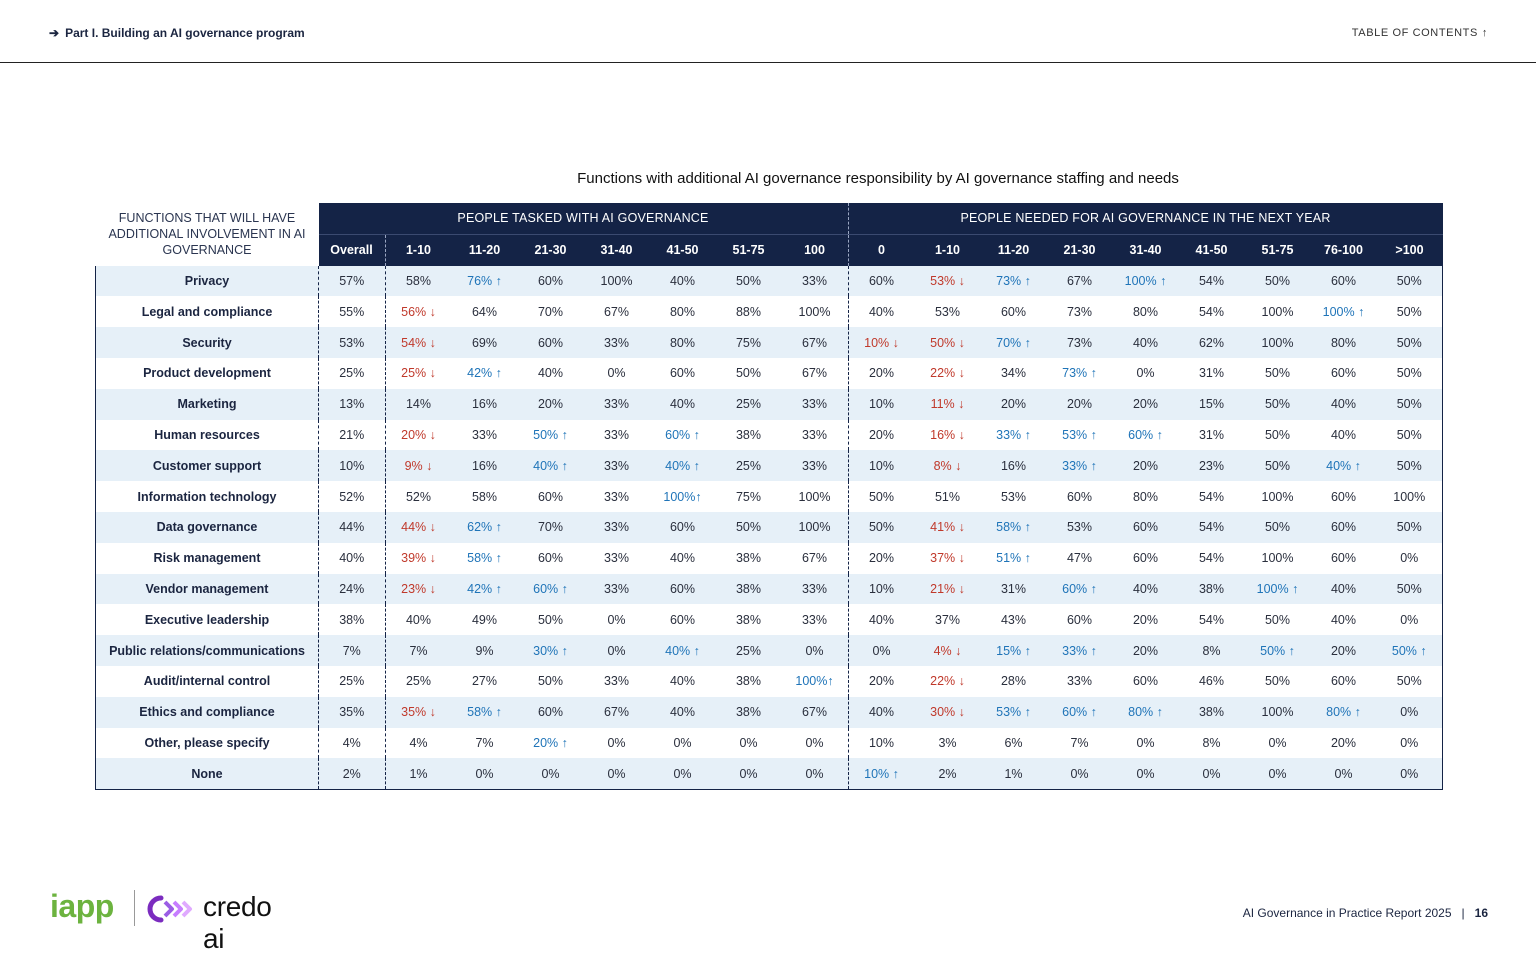 The image size is (1536, 960). Describe the element at coordinates (947, 774) in the screenshot. I see `table-cell: 2%` at that location.